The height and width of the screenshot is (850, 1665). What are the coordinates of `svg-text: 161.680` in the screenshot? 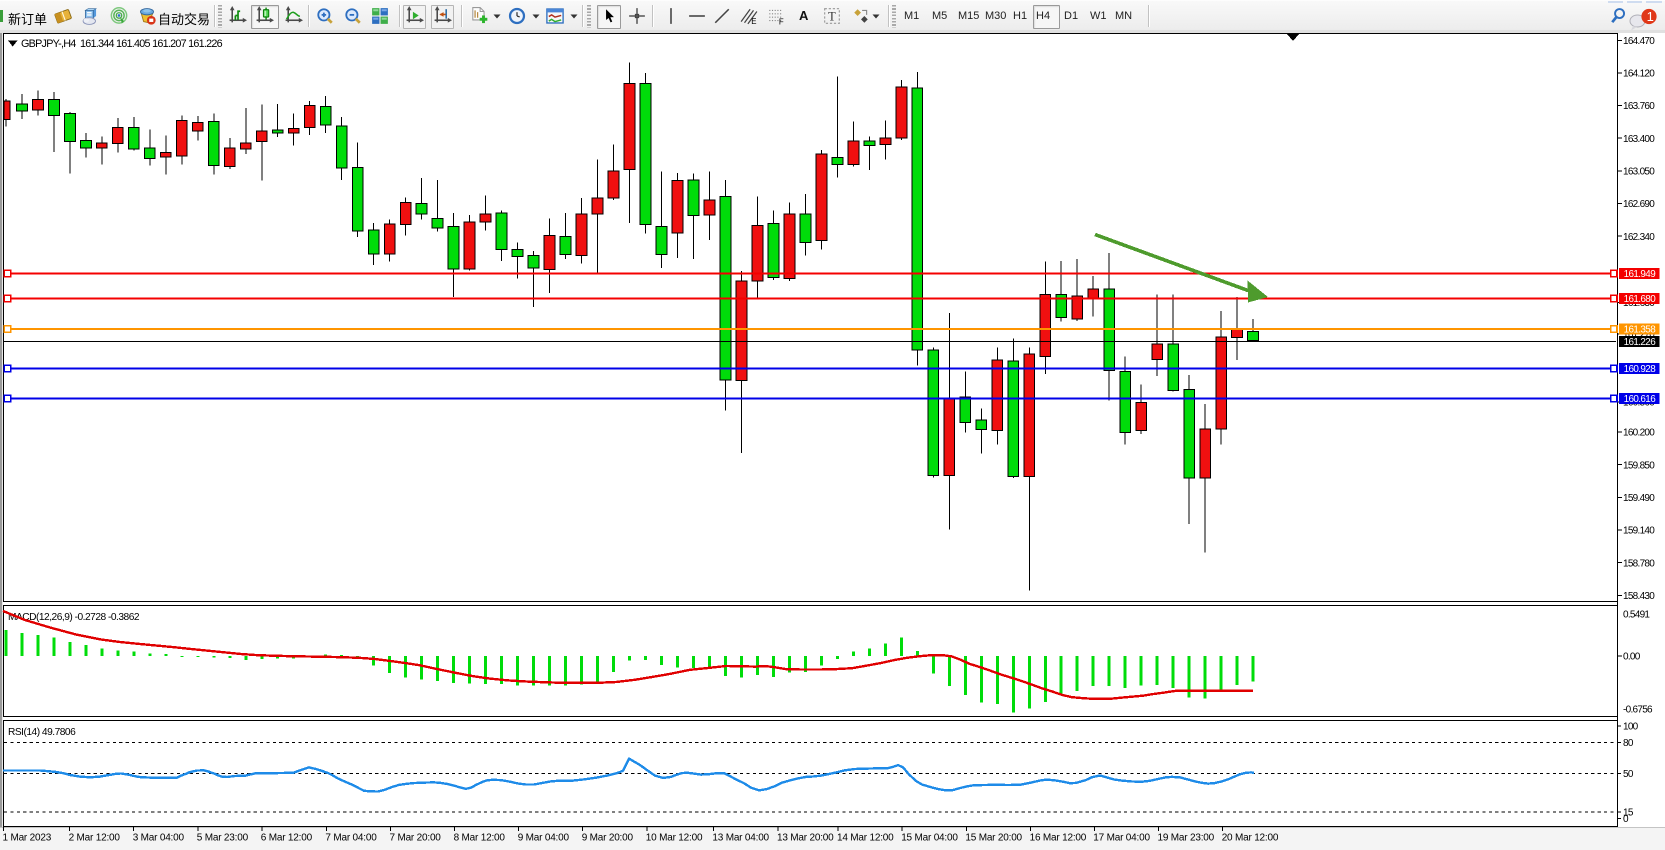 It's located at (1640, 299).